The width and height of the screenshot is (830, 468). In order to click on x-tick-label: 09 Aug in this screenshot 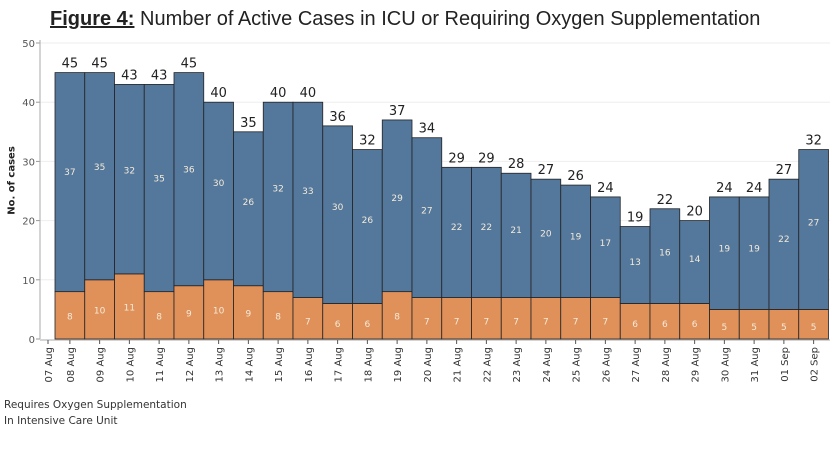, I will do `click(101, 364)`.